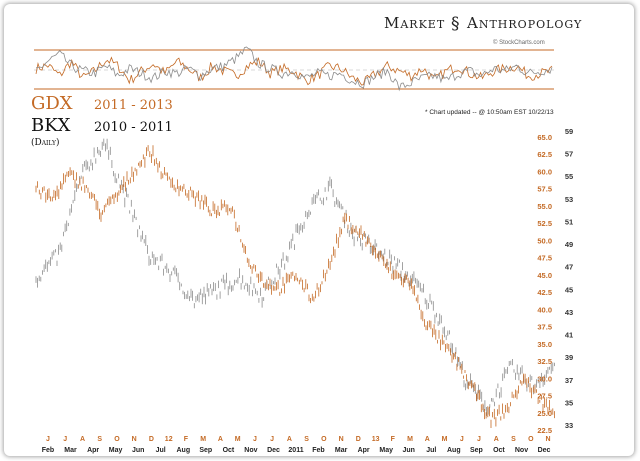 This screenshot has height=461, width=640. I want to click on left-axis-tick: 25.0, so click(544, 413).